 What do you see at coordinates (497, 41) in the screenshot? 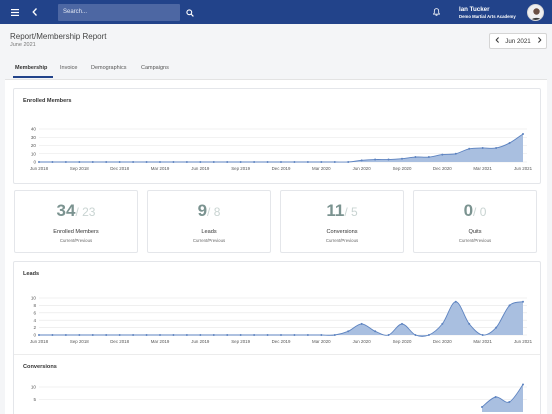
I see `previous-month-button` at bounding box center [497, 41].